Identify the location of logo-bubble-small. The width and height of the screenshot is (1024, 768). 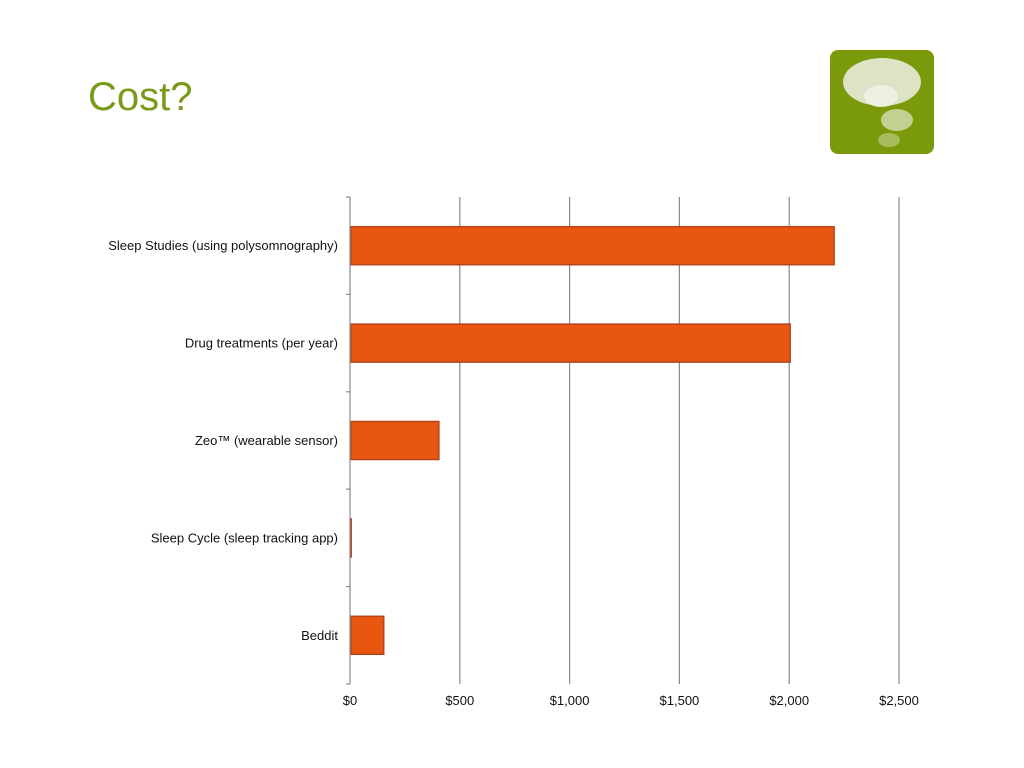
(889, 140).